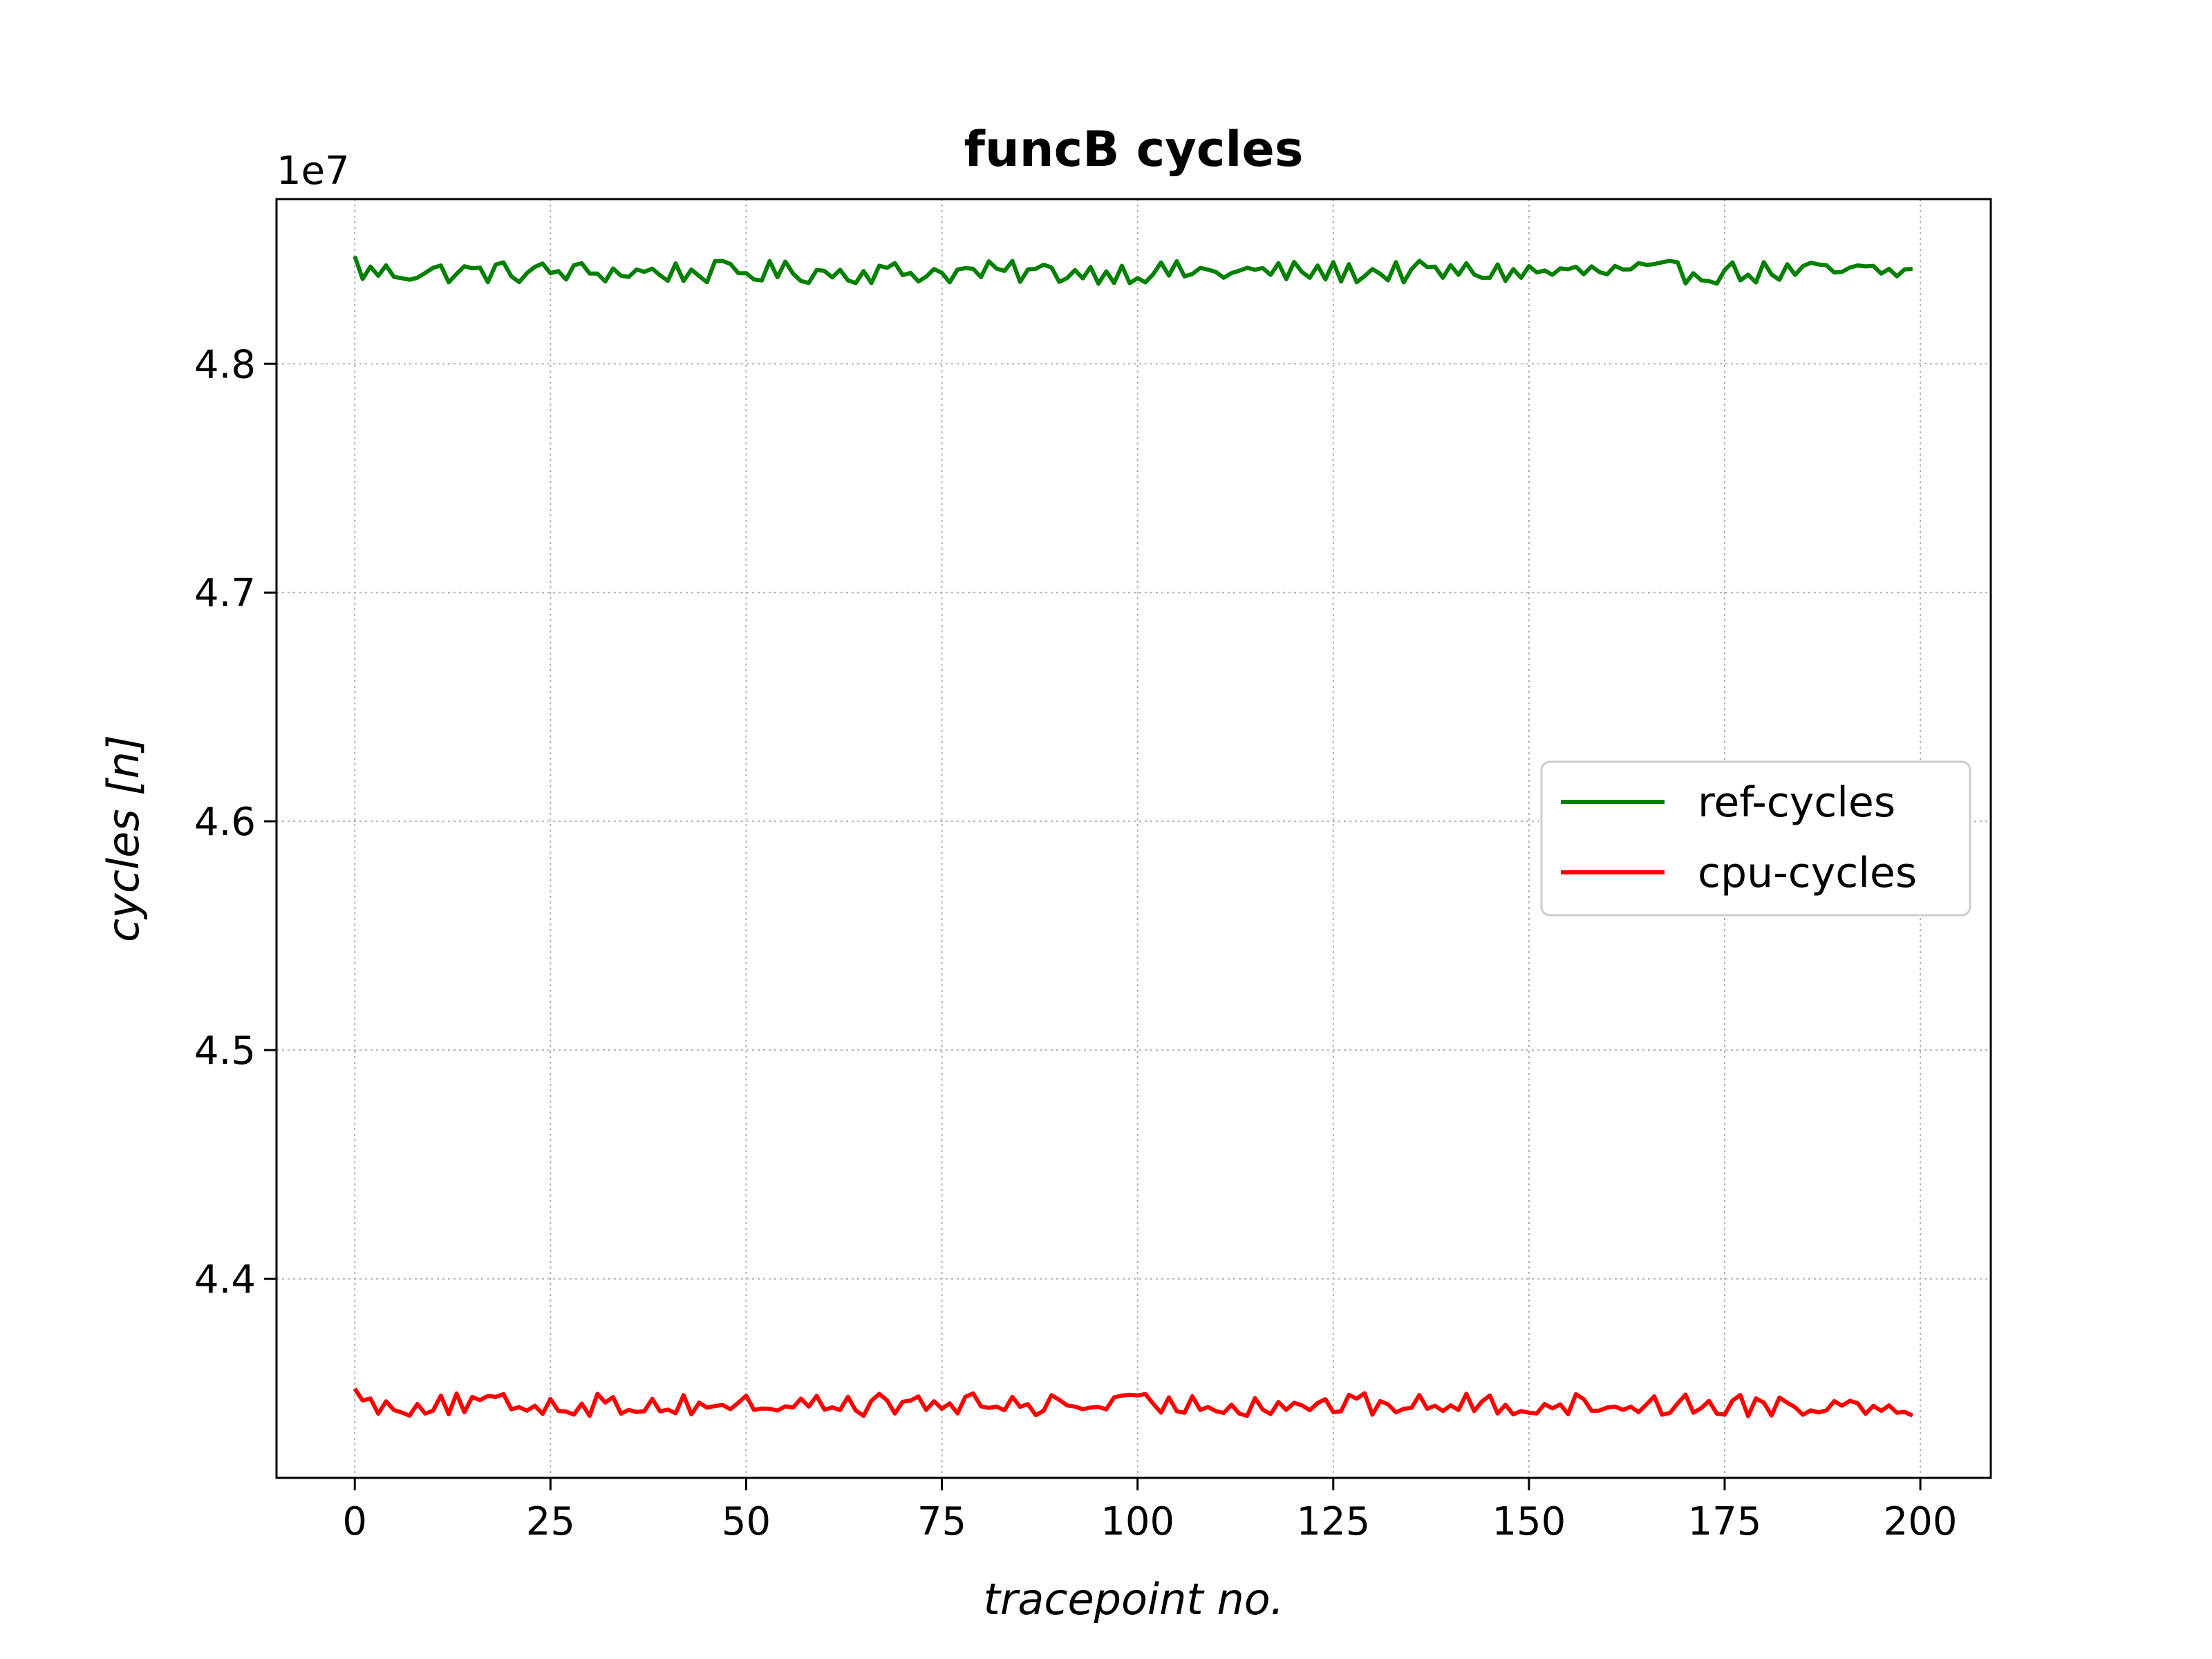 The height and width of the screenshot is (1659, 2212). I want to click on legend-label-ref-cycles: ref-cycles, so click(1797, 803).